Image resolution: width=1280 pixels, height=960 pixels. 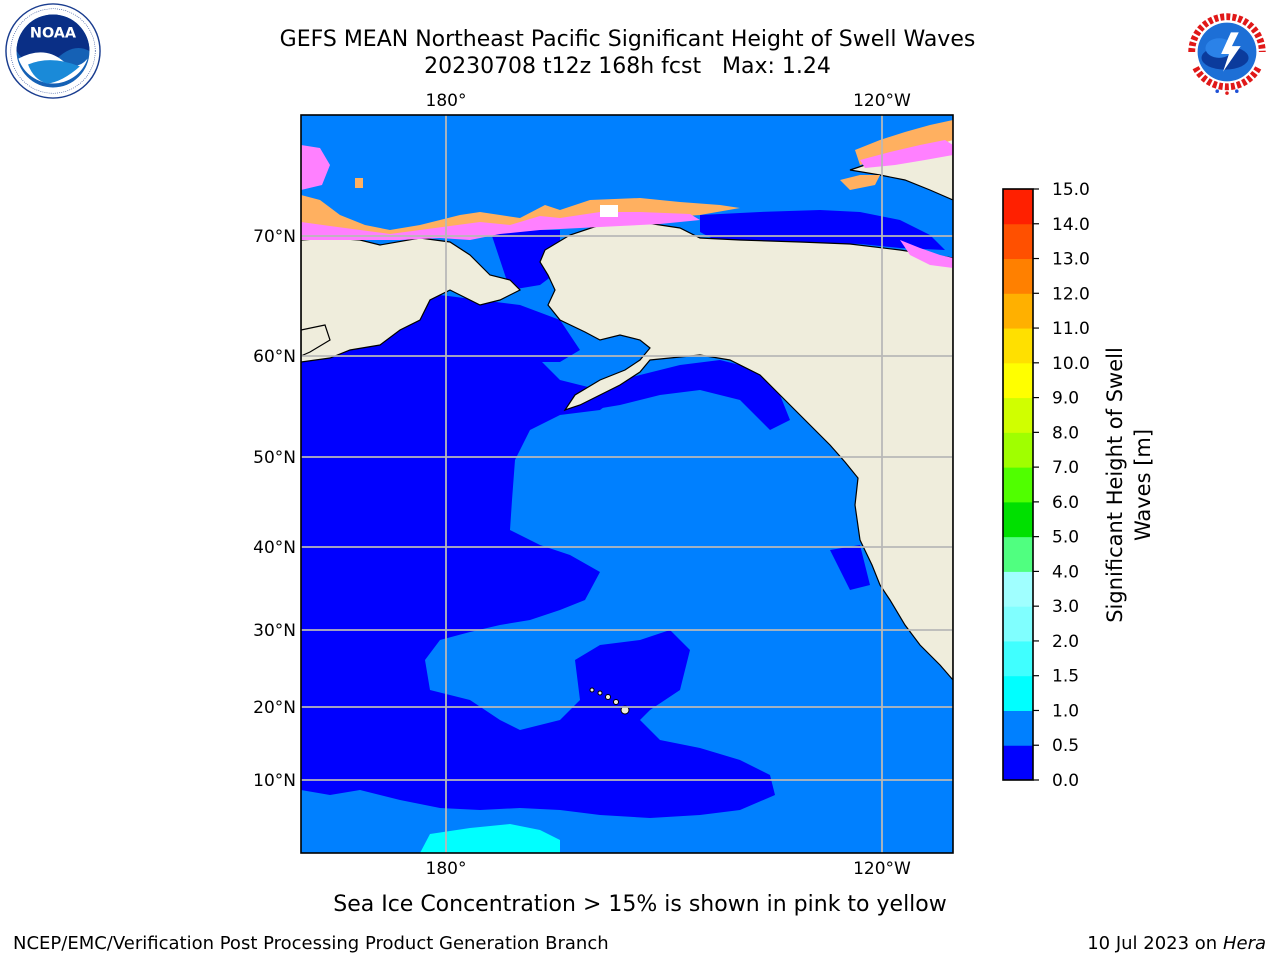 I want to click on sea-ice-layer, so click(x=627, y=194).